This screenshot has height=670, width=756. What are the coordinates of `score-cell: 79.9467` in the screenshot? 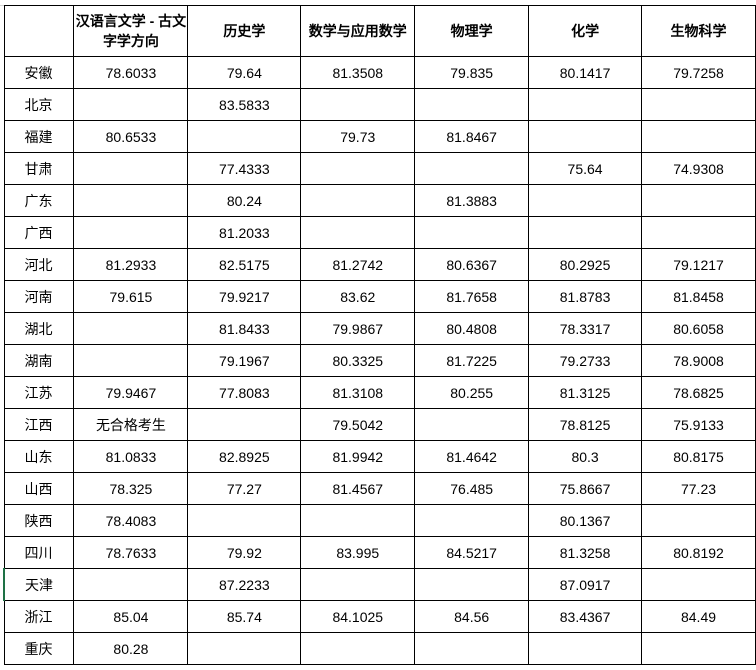 It's located at (131, 392).